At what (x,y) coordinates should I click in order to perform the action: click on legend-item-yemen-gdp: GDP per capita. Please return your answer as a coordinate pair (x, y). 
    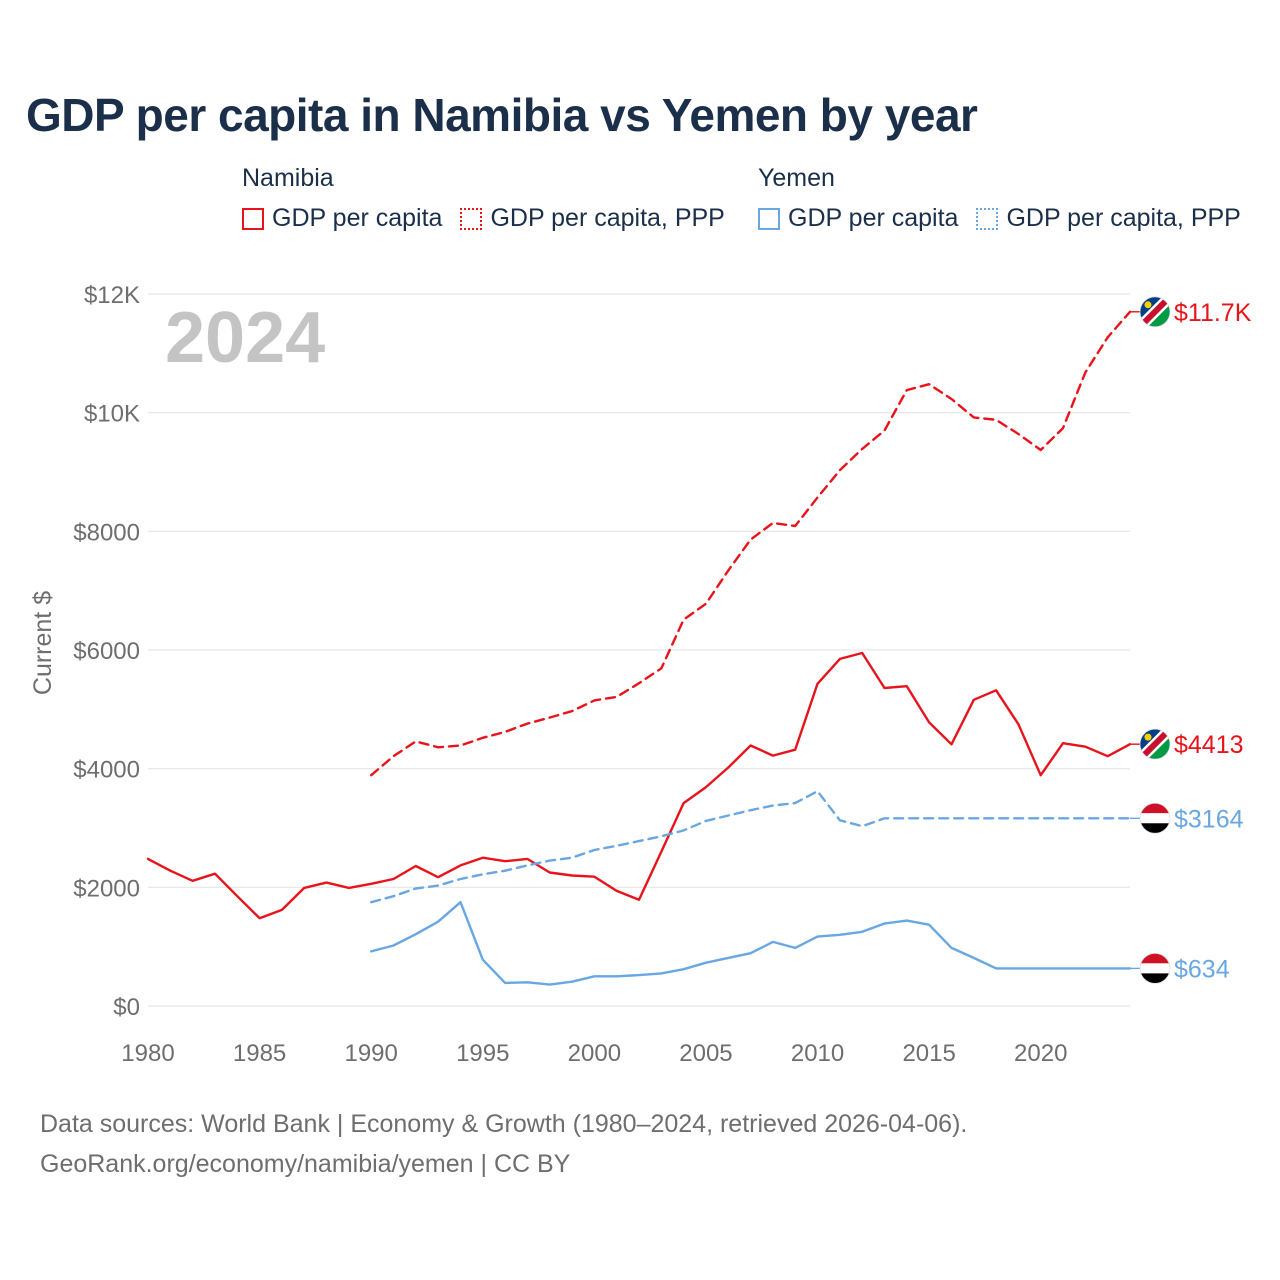
    Looking at the image, I should click on (858, 218).